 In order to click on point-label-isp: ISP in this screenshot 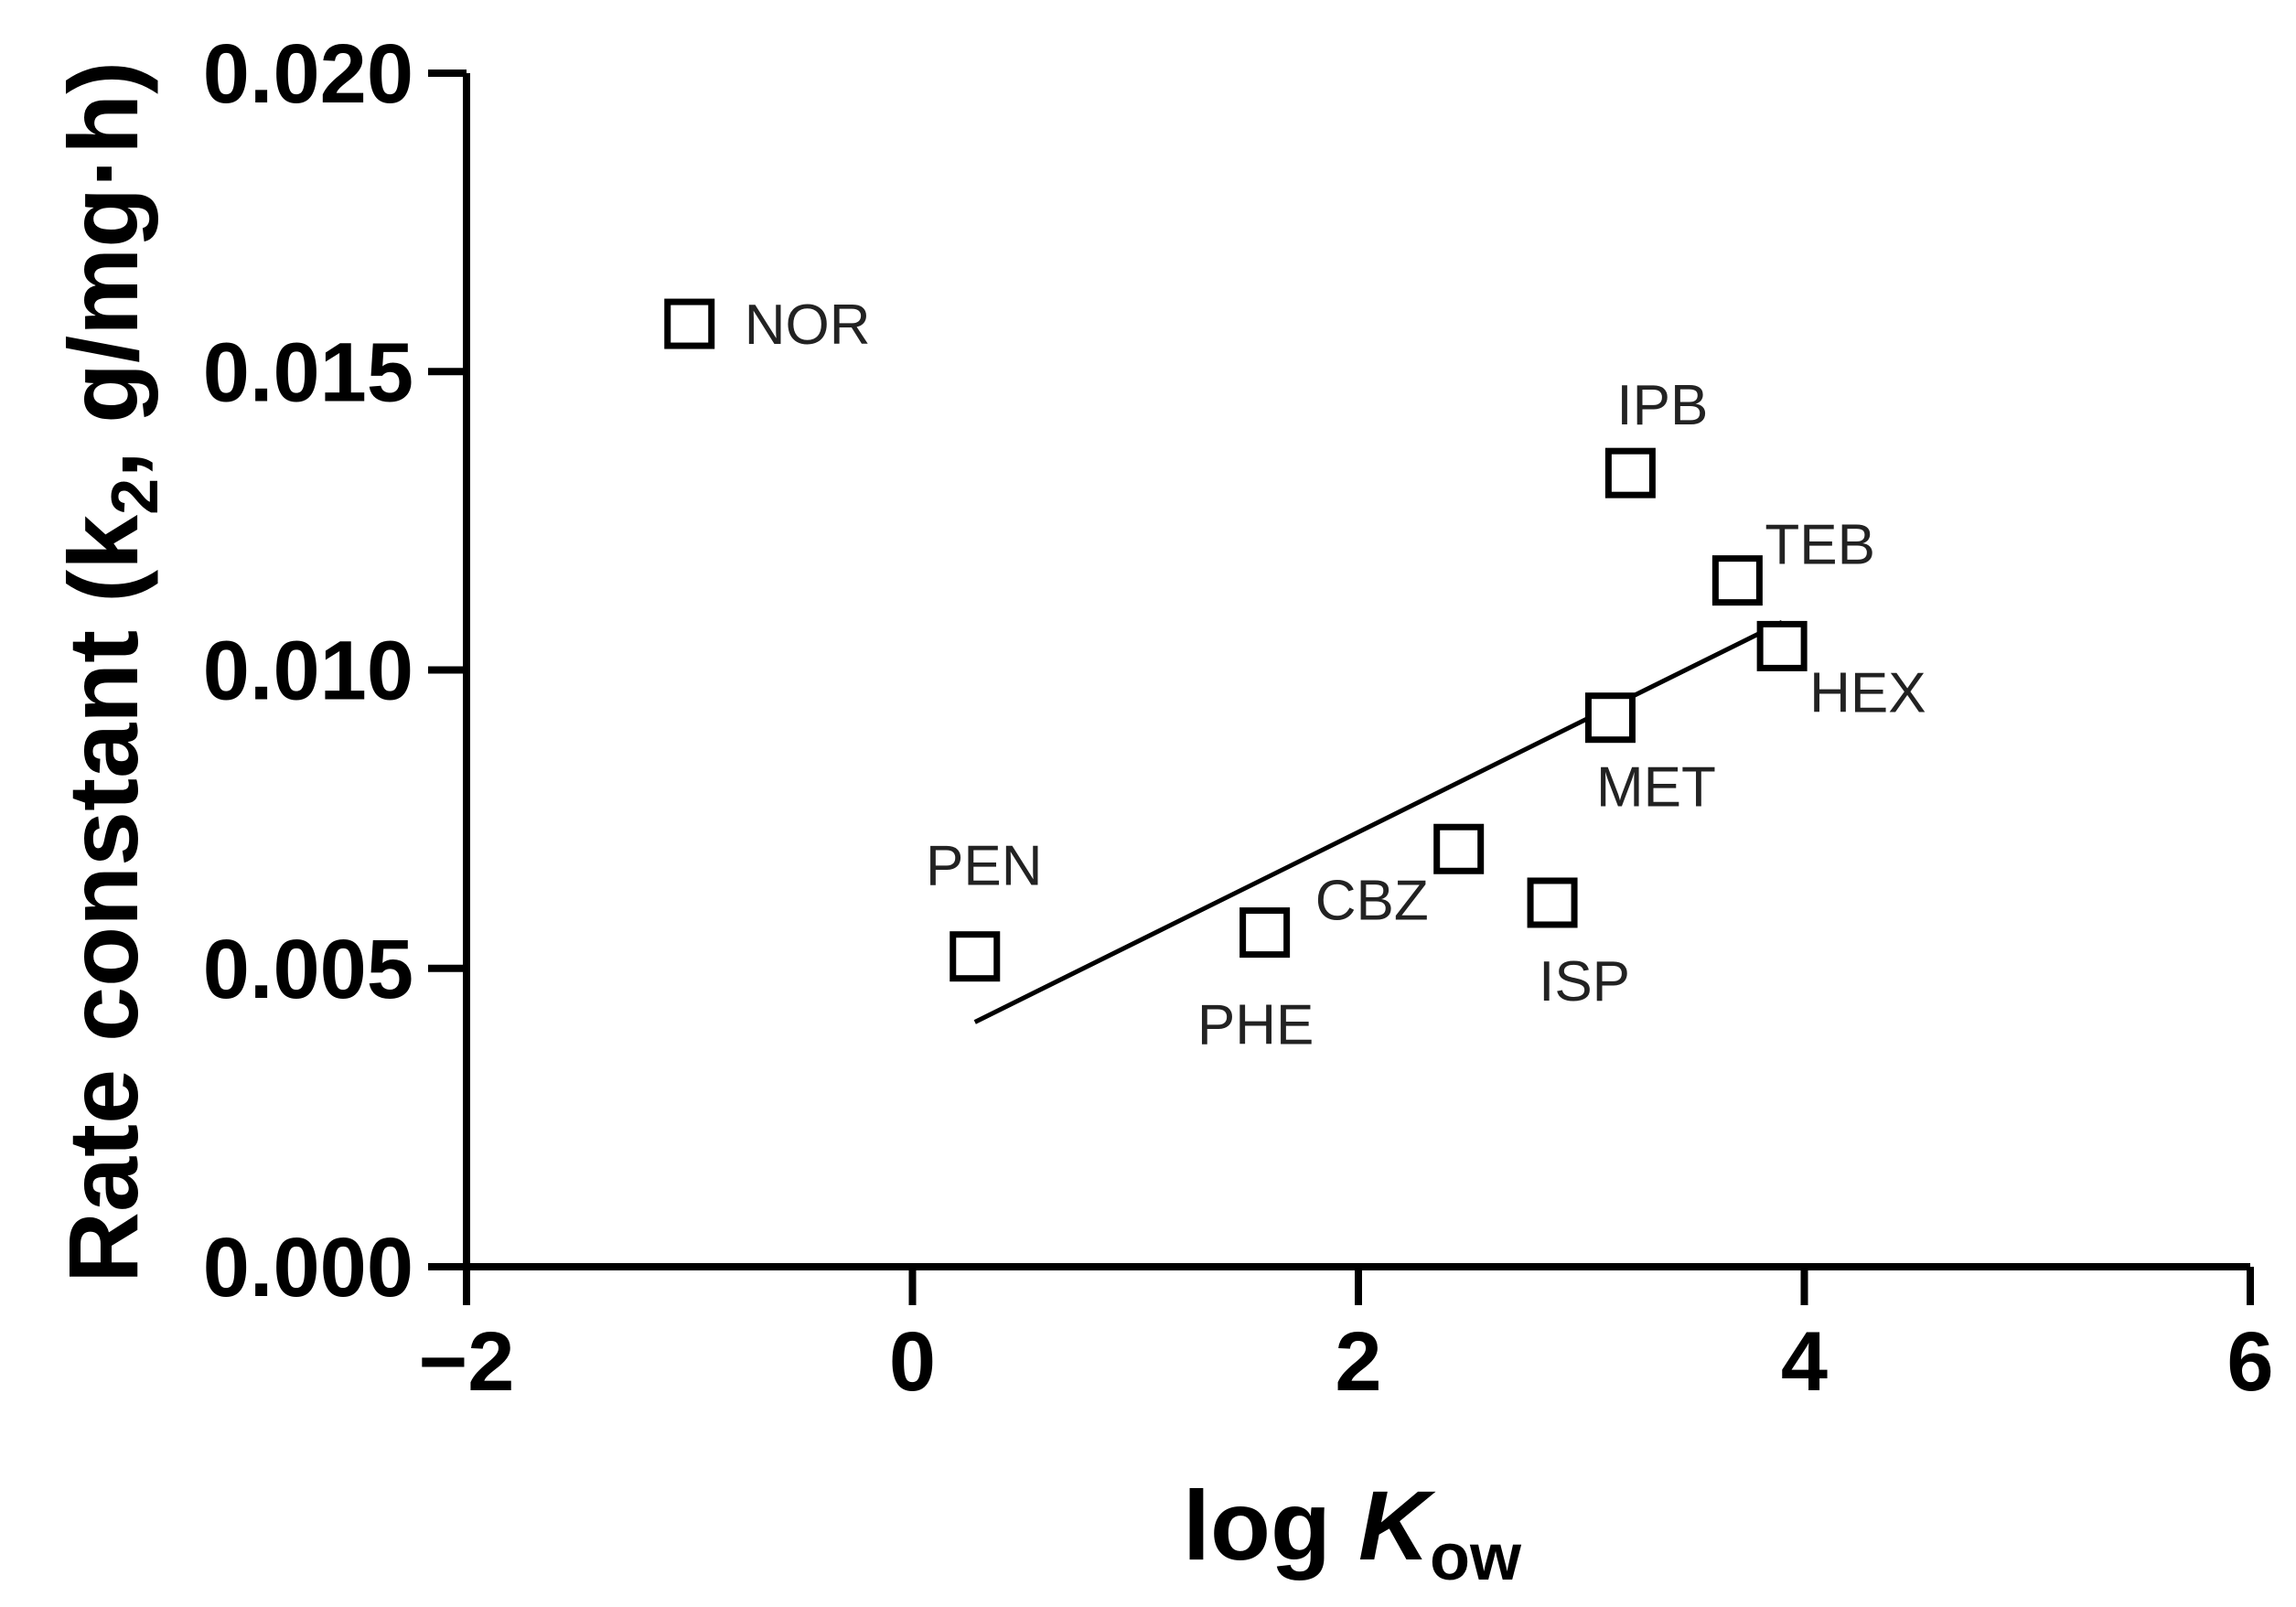, I will do `click(1584, 982)`.